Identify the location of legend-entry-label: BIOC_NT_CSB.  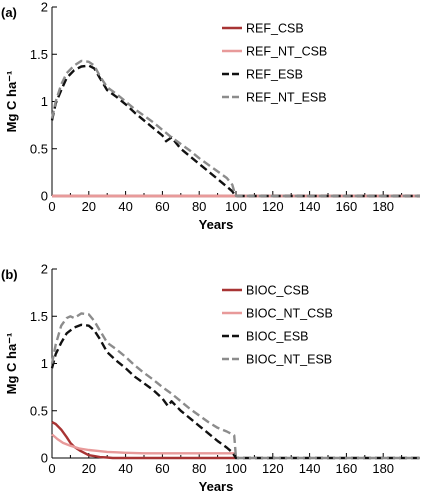
(289, 314).